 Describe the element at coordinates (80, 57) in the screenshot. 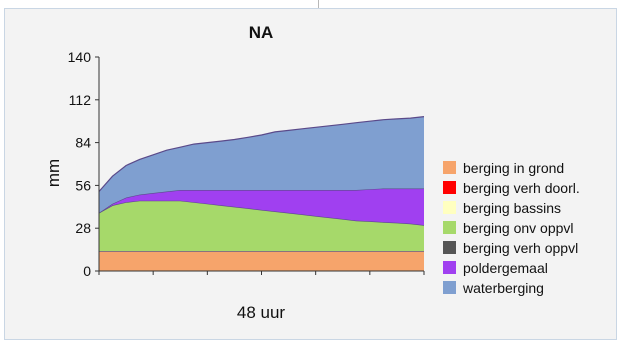

I see `y-tick-label: 140` at that location.